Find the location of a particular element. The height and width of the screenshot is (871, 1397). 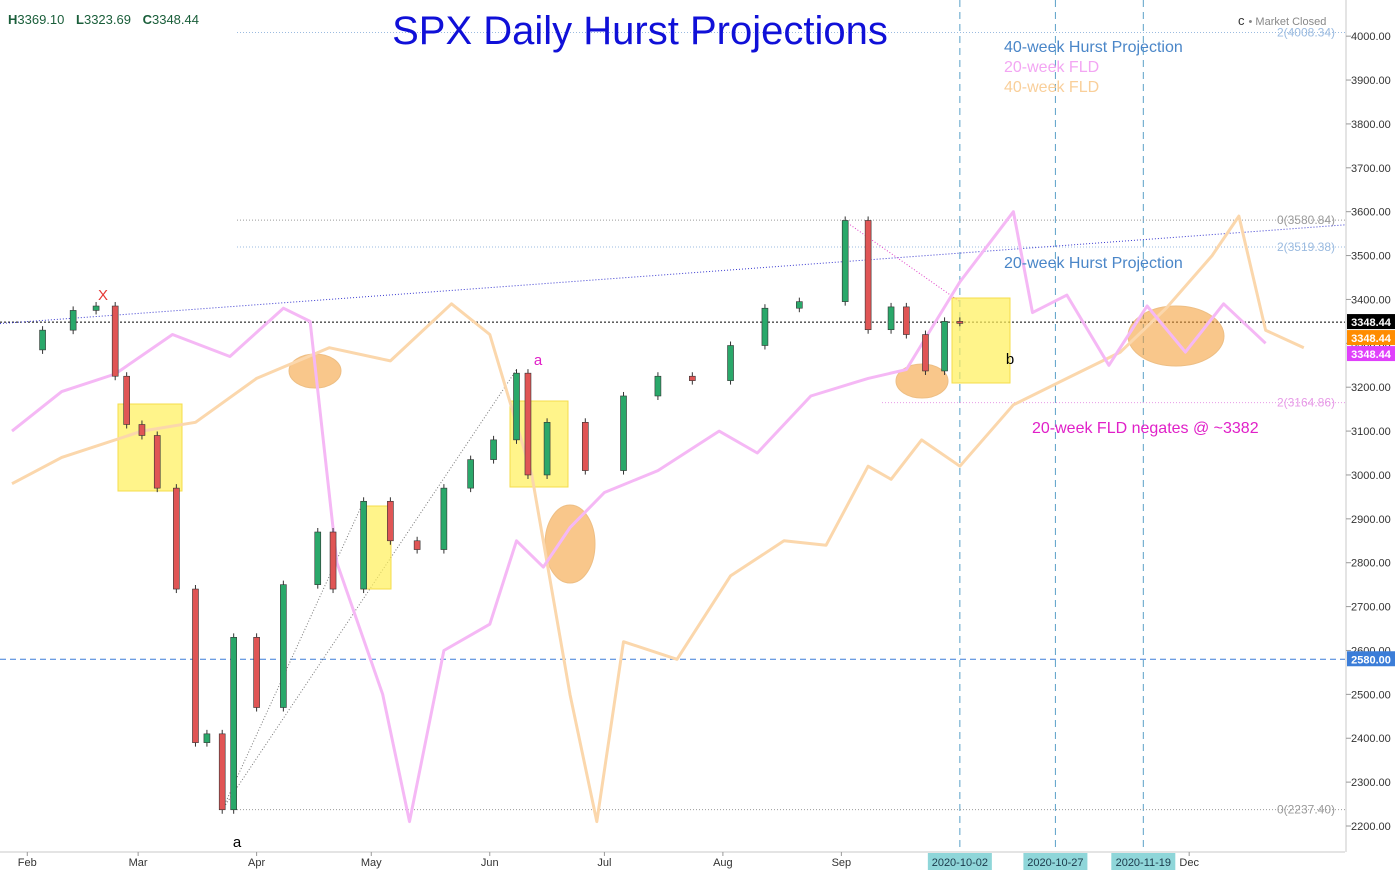

annotation-a-low: a is located at coordinates (237, 842).